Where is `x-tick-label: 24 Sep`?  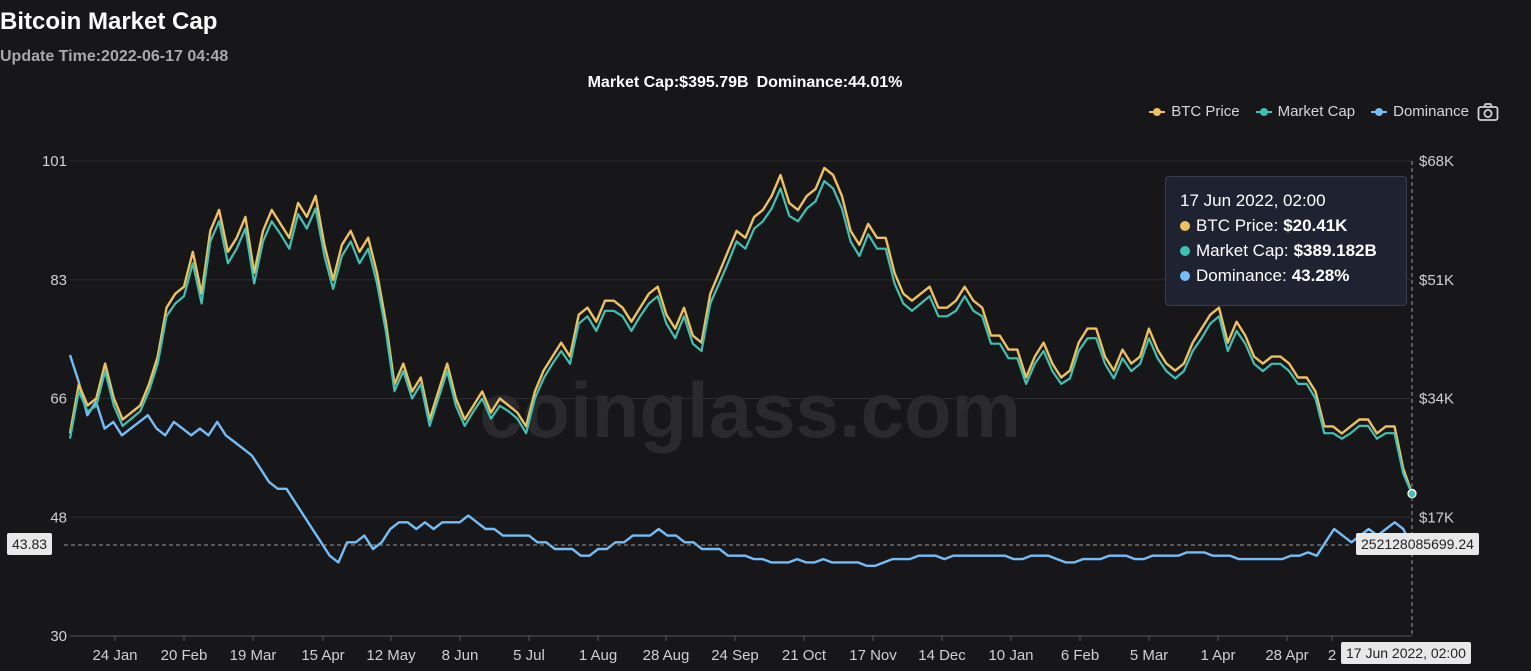
x-tick-label: 24 Sep is located at coordinates (735, 655).